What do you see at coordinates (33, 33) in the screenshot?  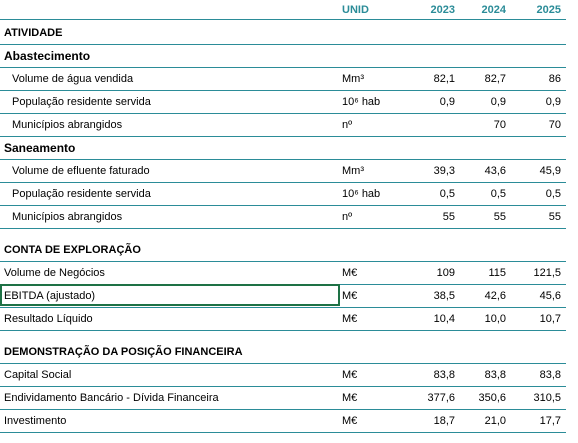 I see `section-title: ATIVIDADE` at bounding box center [33, 33].